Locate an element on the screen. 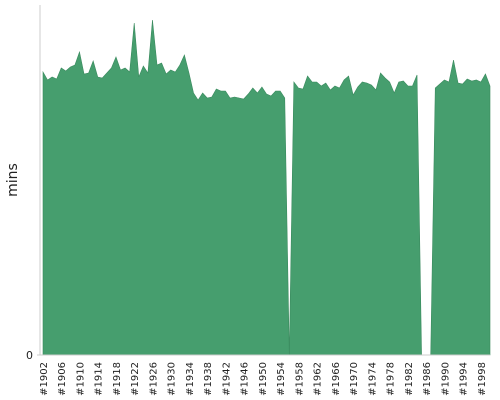  x-tick-label: #1974 is located at coordinates (372, 379).